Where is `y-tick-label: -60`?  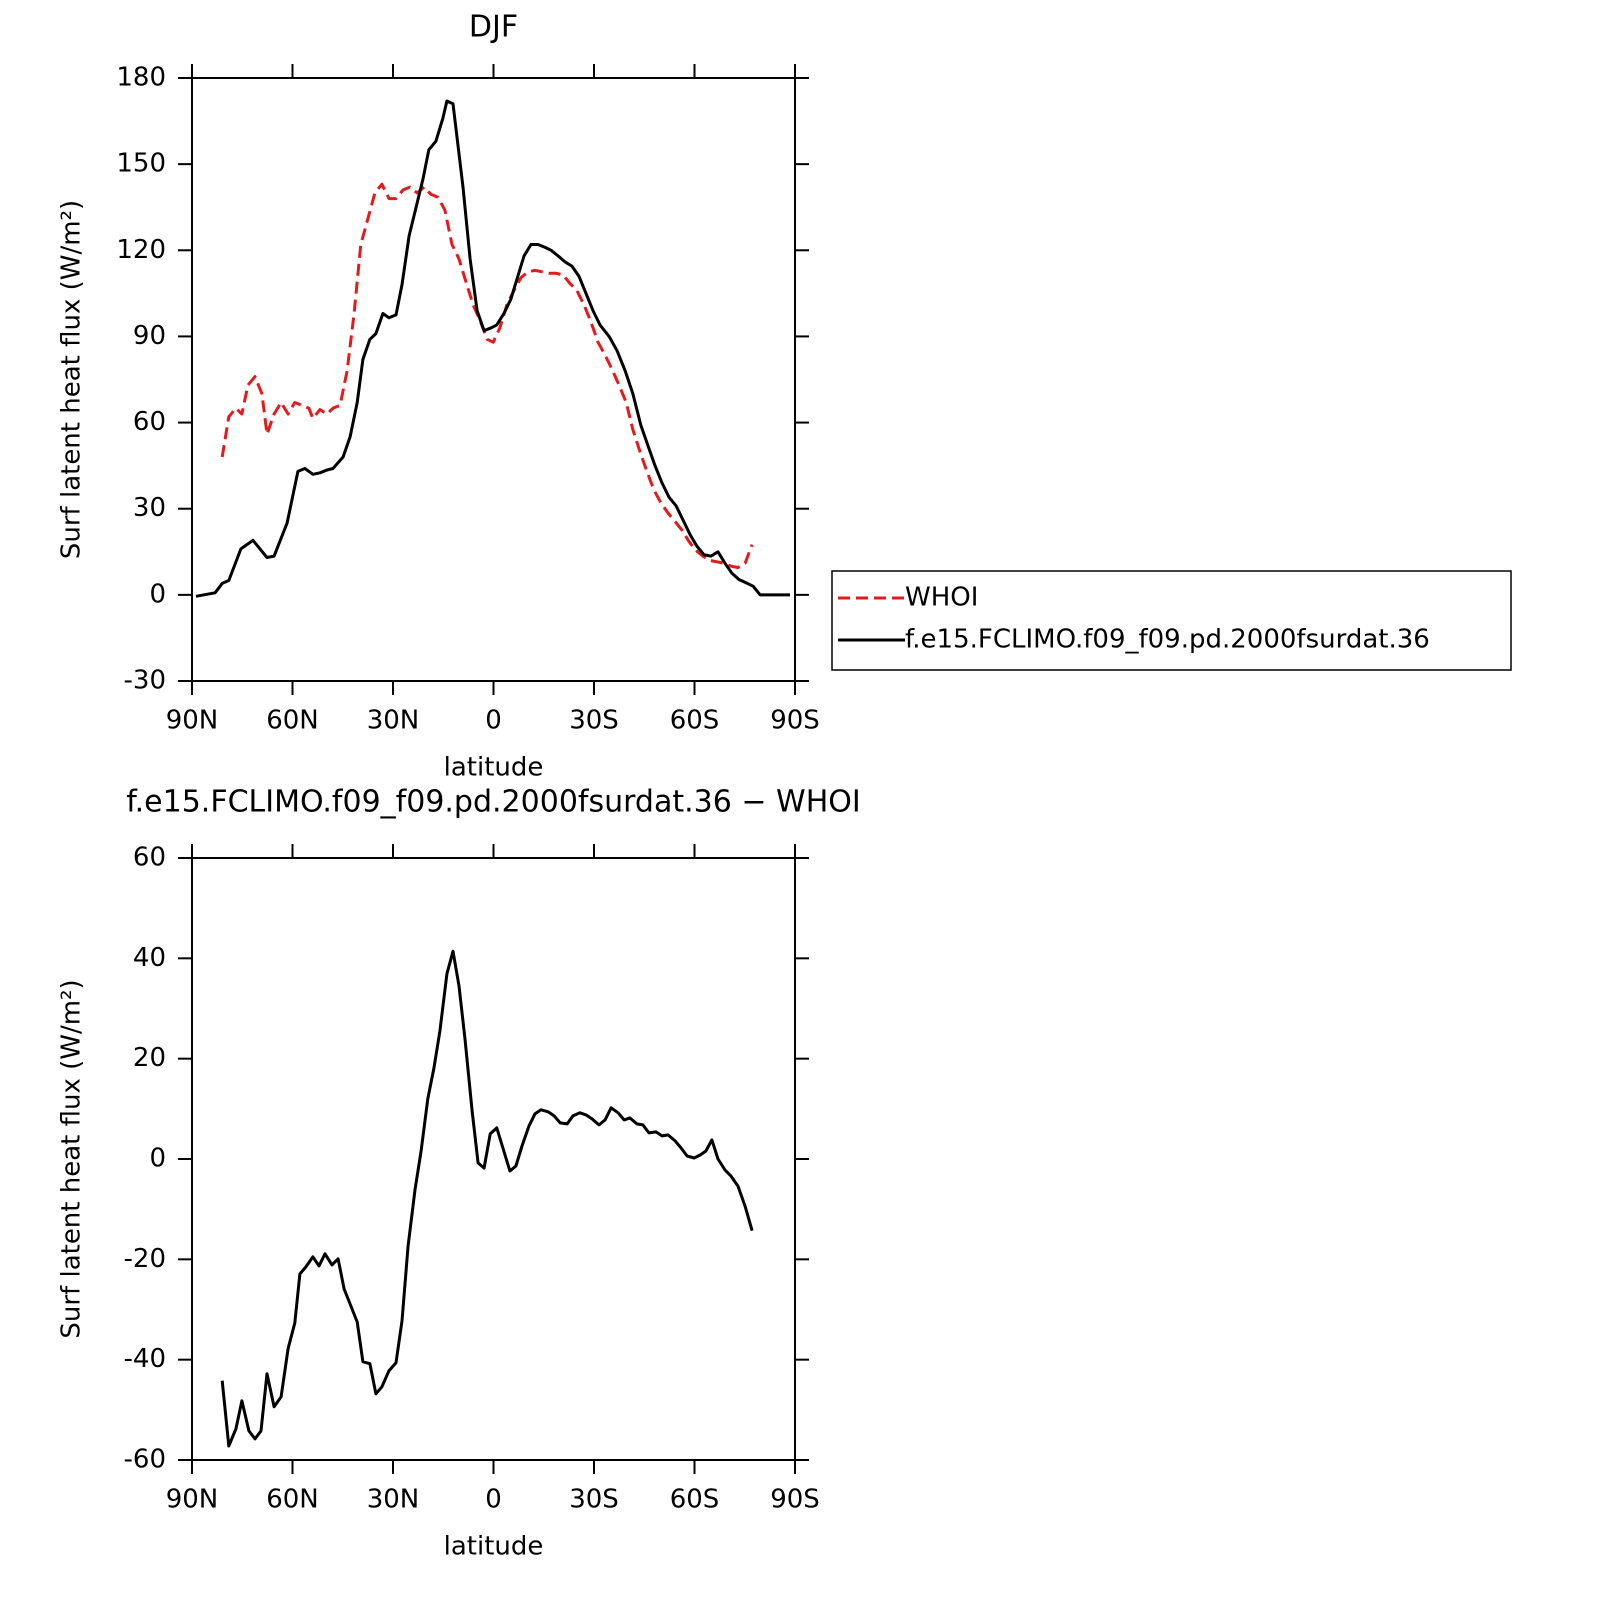
y-tick-label: -60 is located at coordinates (145, 1460).